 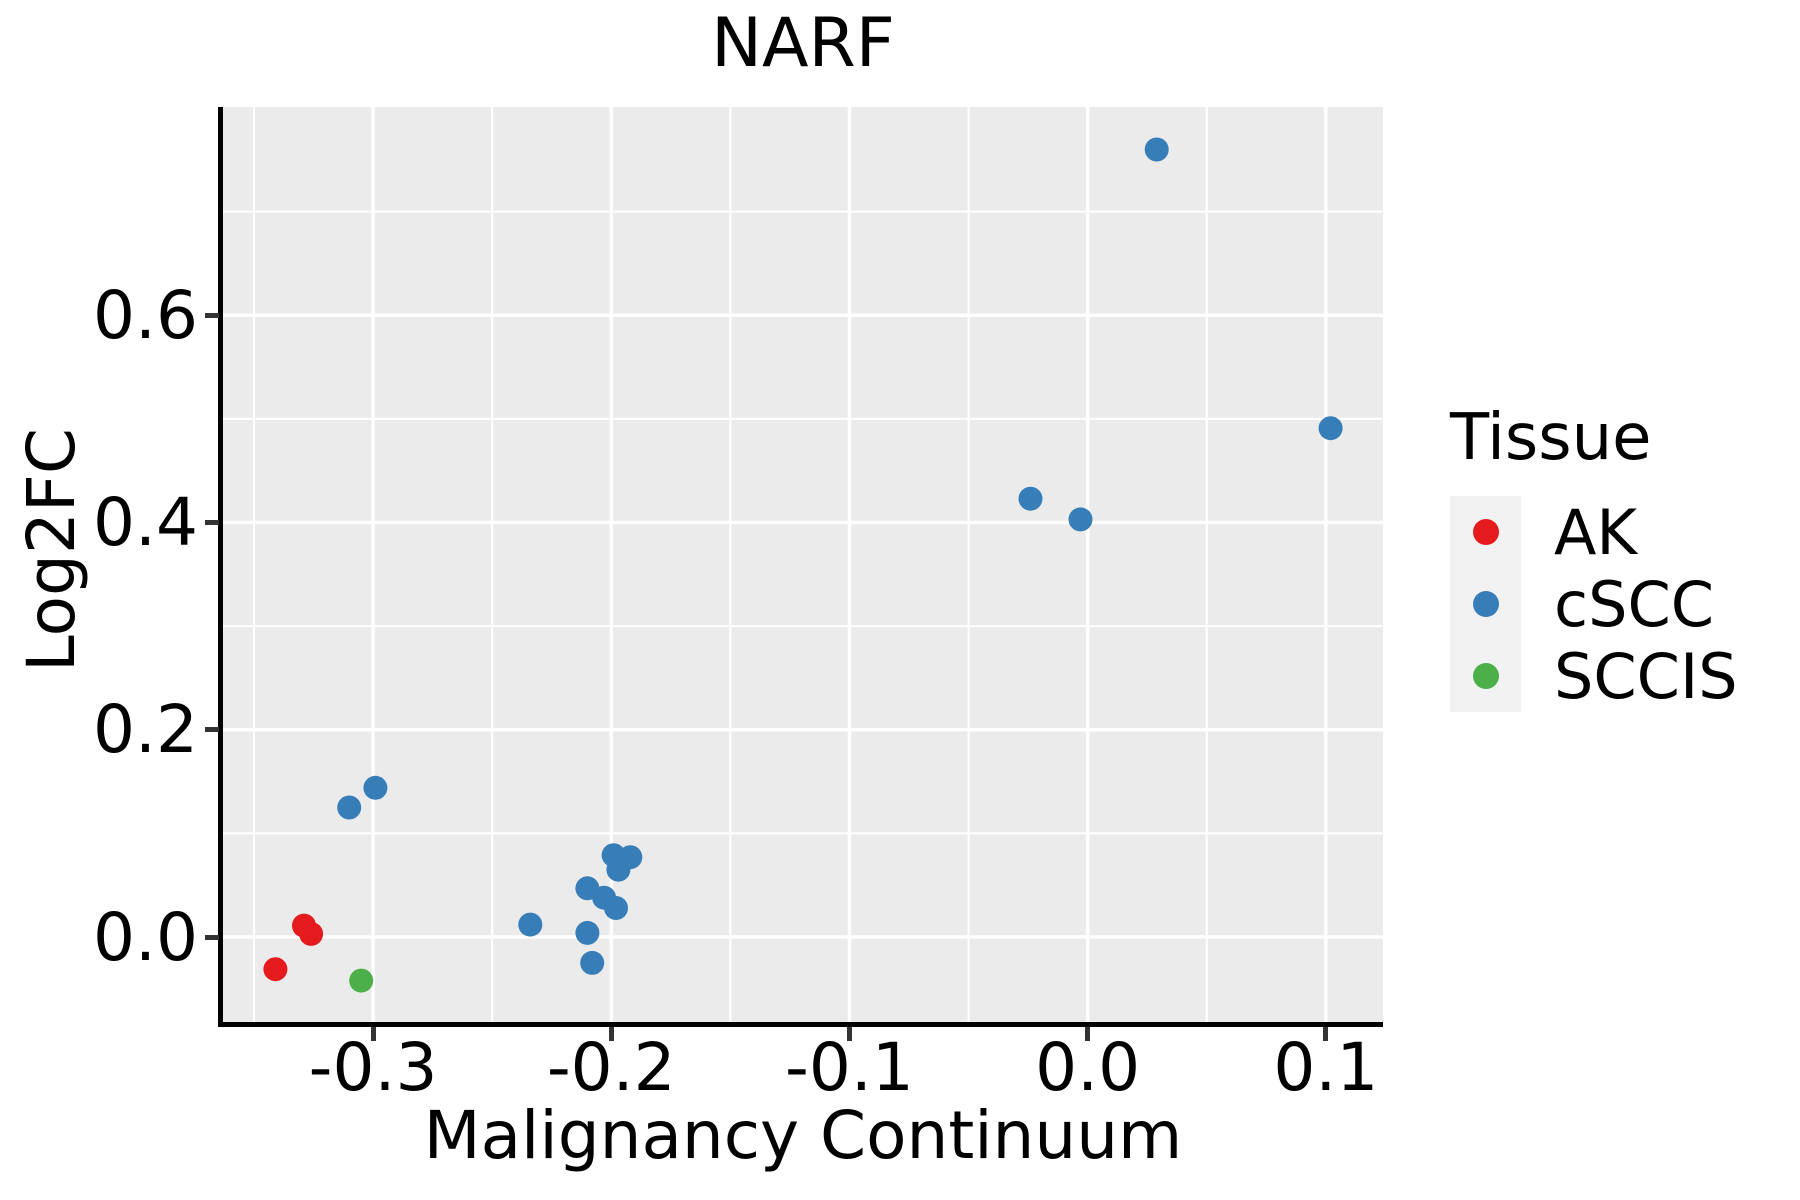 I want to click on y-tick-label: 0.4, so click(x=145, y=523).